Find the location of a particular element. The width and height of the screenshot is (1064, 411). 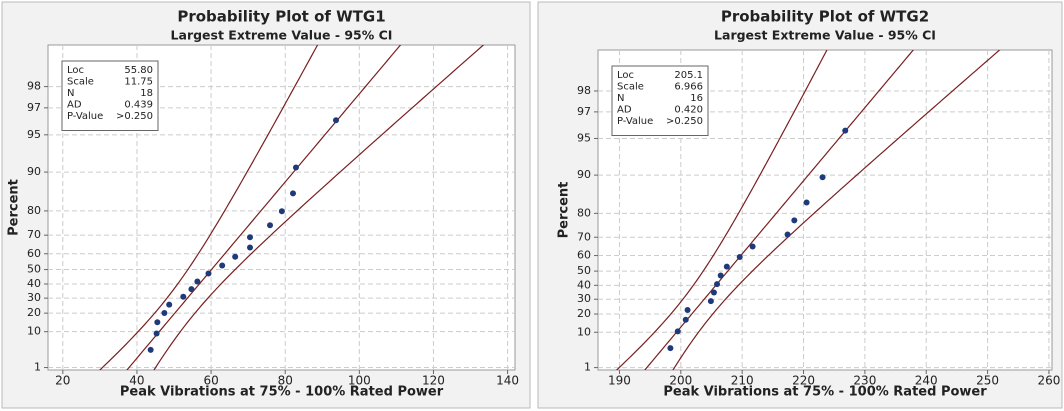

x-tick-label: 230 is located at coordinates (864, 381).